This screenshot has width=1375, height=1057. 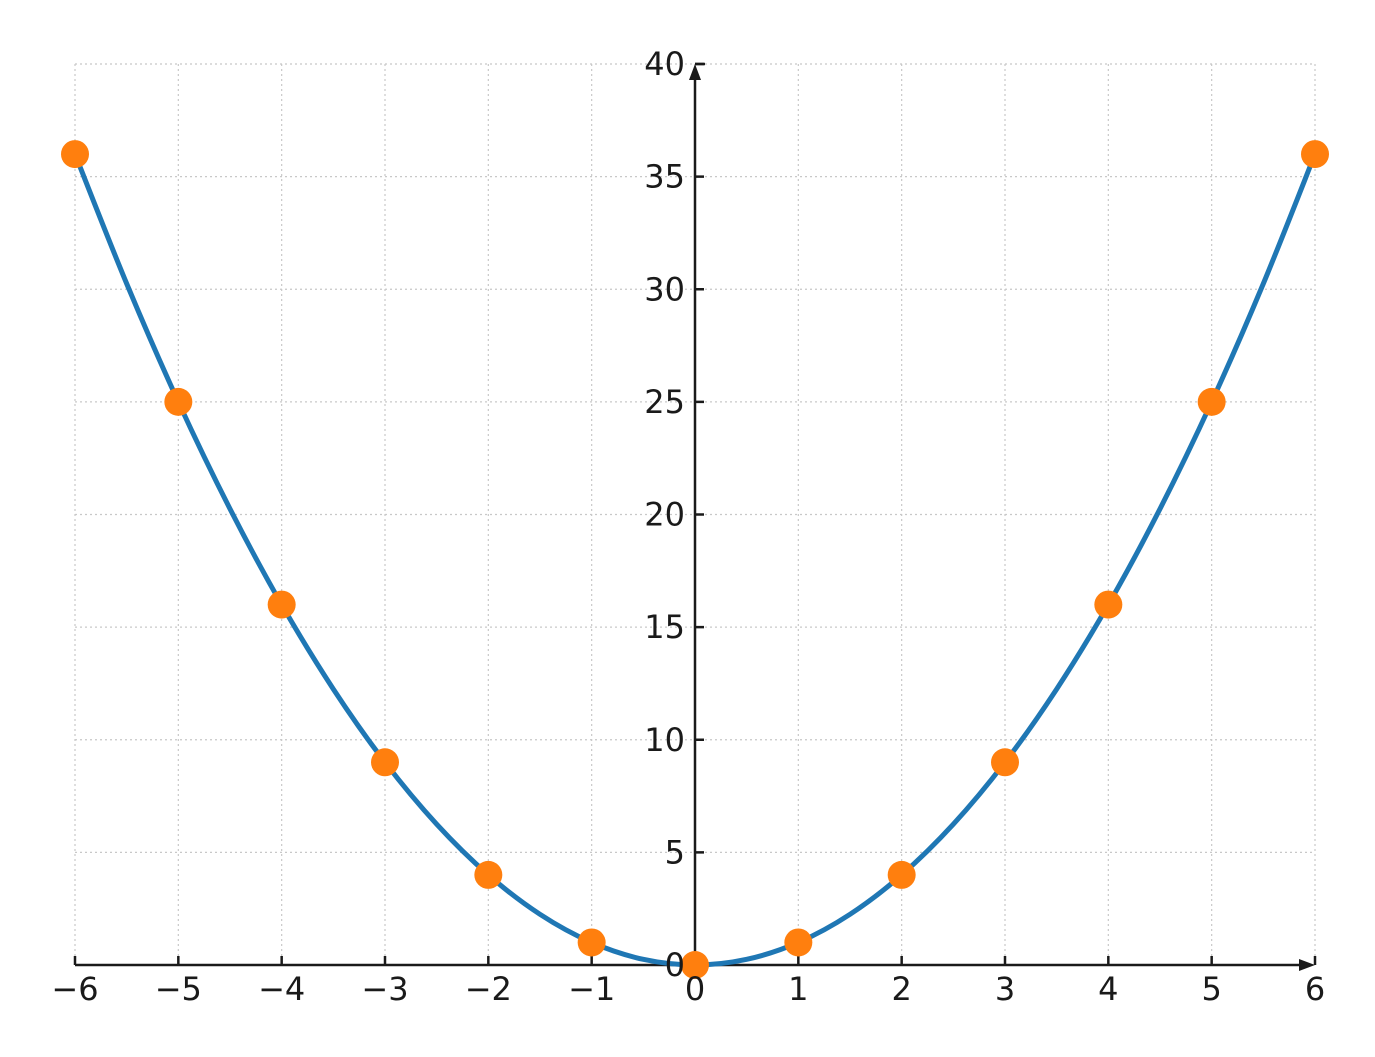 What do you see at coordinates (664, 289) in the screenshot?
I see `y-tick-label: 30` at bounding box center [664, 289].